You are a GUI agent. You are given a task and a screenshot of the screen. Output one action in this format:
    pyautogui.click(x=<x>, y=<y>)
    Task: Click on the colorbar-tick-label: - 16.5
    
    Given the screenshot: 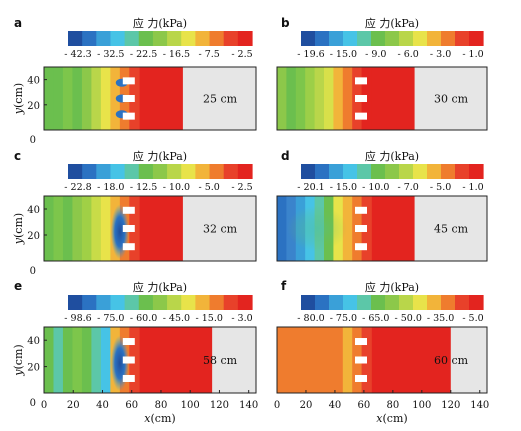 What is the action you would take?
    pyautogui.click(x=176, y=54)
    